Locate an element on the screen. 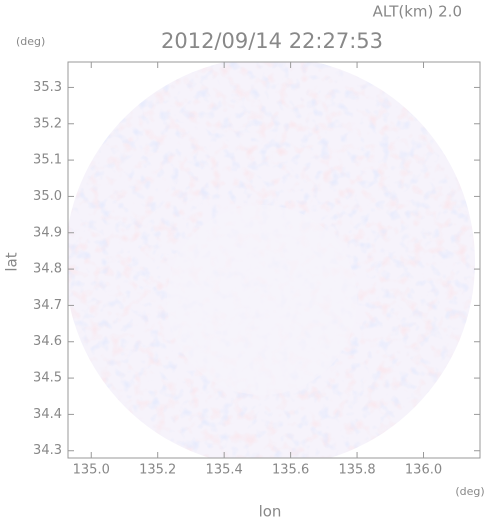  y-tick-label: 34.9 is located at coordinates (47, 232).